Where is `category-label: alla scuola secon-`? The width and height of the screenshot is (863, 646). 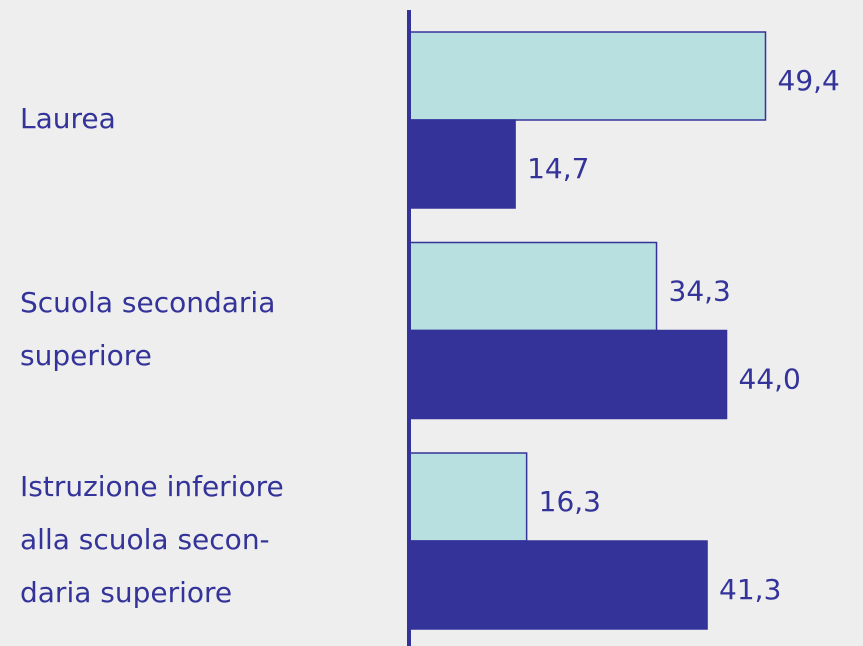 category-label: alla scuola secon- is located at coordinates (145, 539).